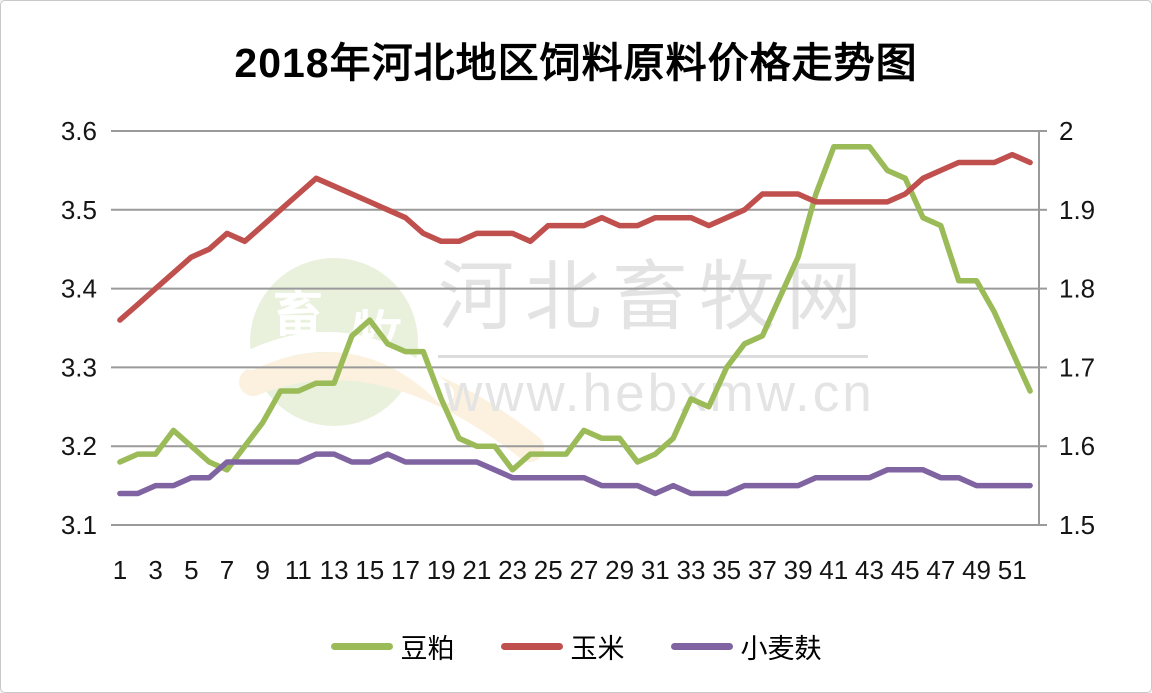 This screenshot has height=693, width=1152. What do you see at coordinates (1012, 570) in the screenshot?
I see `x-axis-tick-label: 51` at bounding box center [1012, 570].